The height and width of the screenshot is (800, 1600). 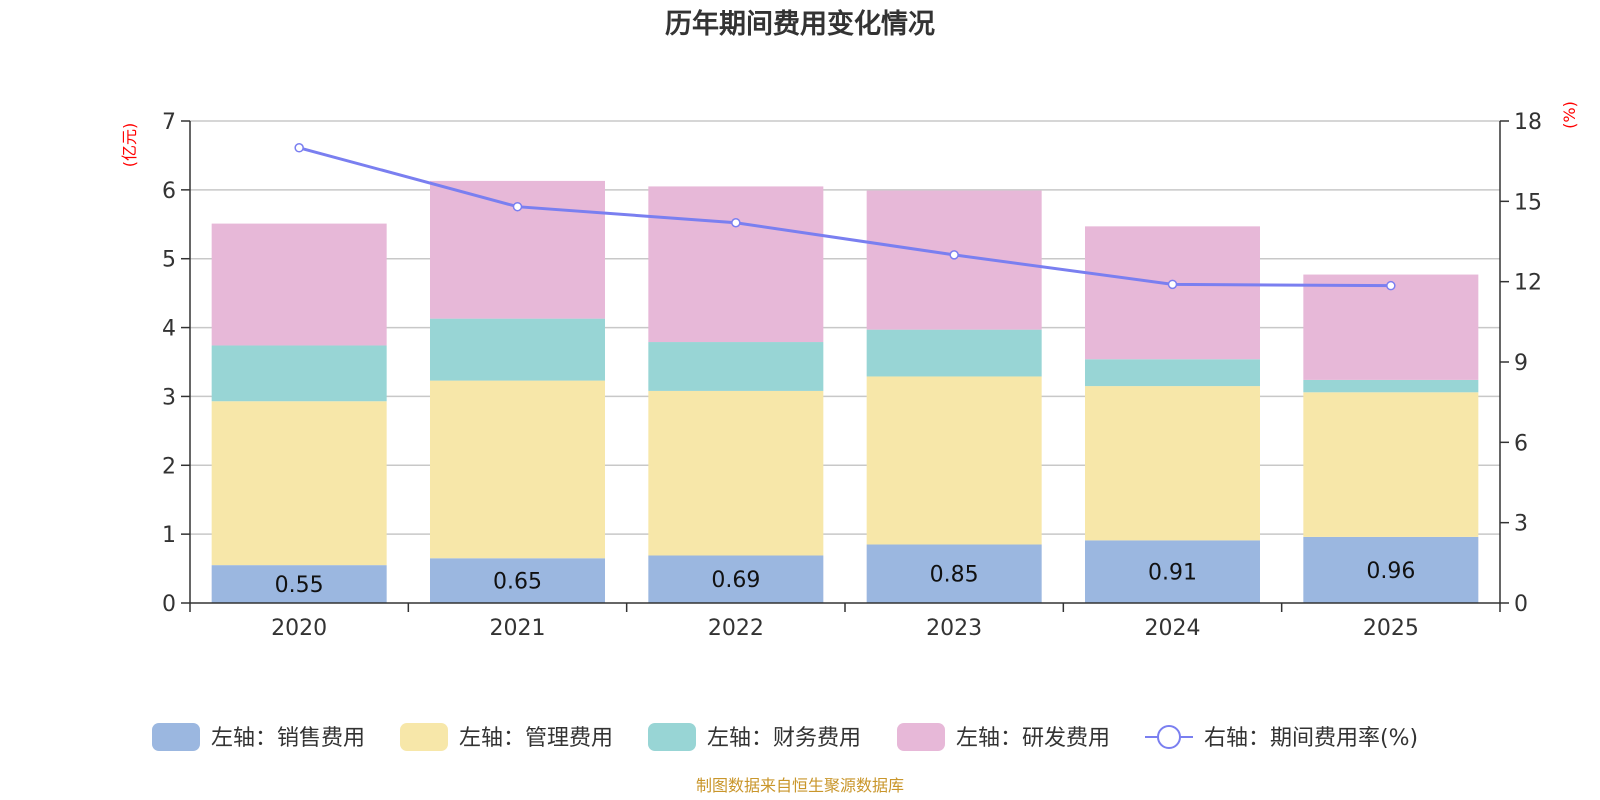 What do you see at coordinates (1391, 464) in the screenshot?
I see `bar-segment-1-2025` at bounding box center [1391, 464].